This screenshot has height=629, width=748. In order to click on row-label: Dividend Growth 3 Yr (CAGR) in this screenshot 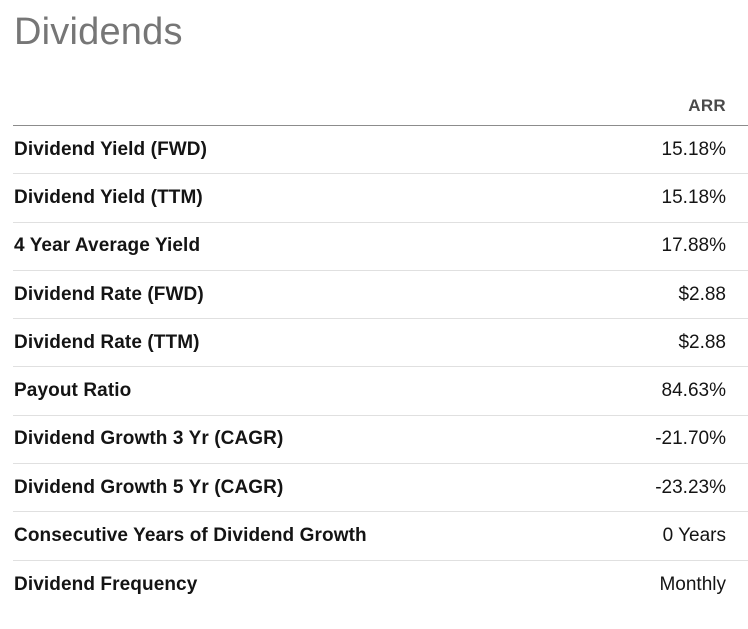, I will do `click(149, 439)`.